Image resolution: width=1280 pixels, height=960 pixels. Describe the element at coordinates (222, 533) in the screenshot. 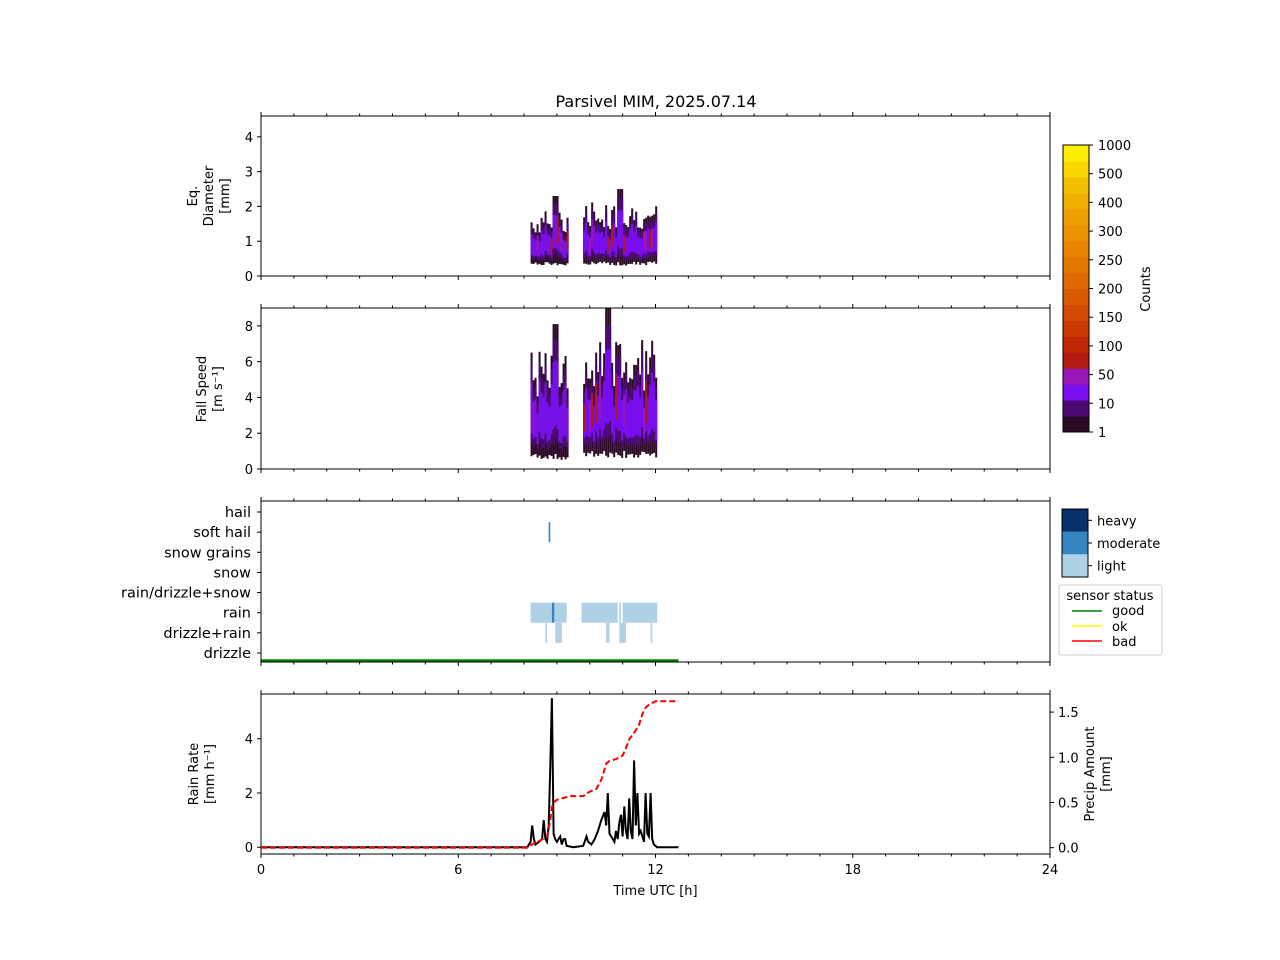

I see `category-label: soft hail` at that location.